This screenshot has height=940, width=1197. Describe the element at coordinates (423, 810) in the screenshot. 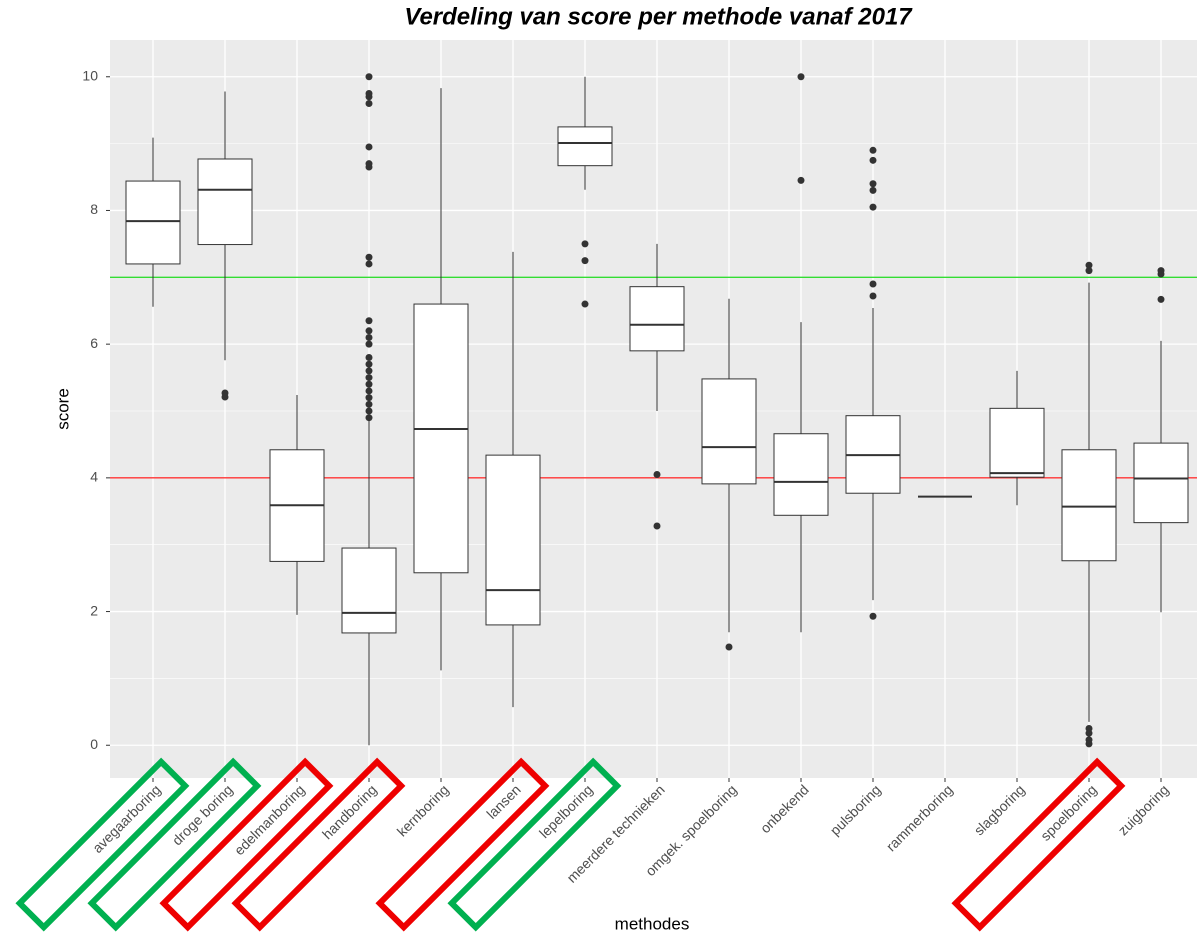

I see `x-tick-label: kernboring` at that location.